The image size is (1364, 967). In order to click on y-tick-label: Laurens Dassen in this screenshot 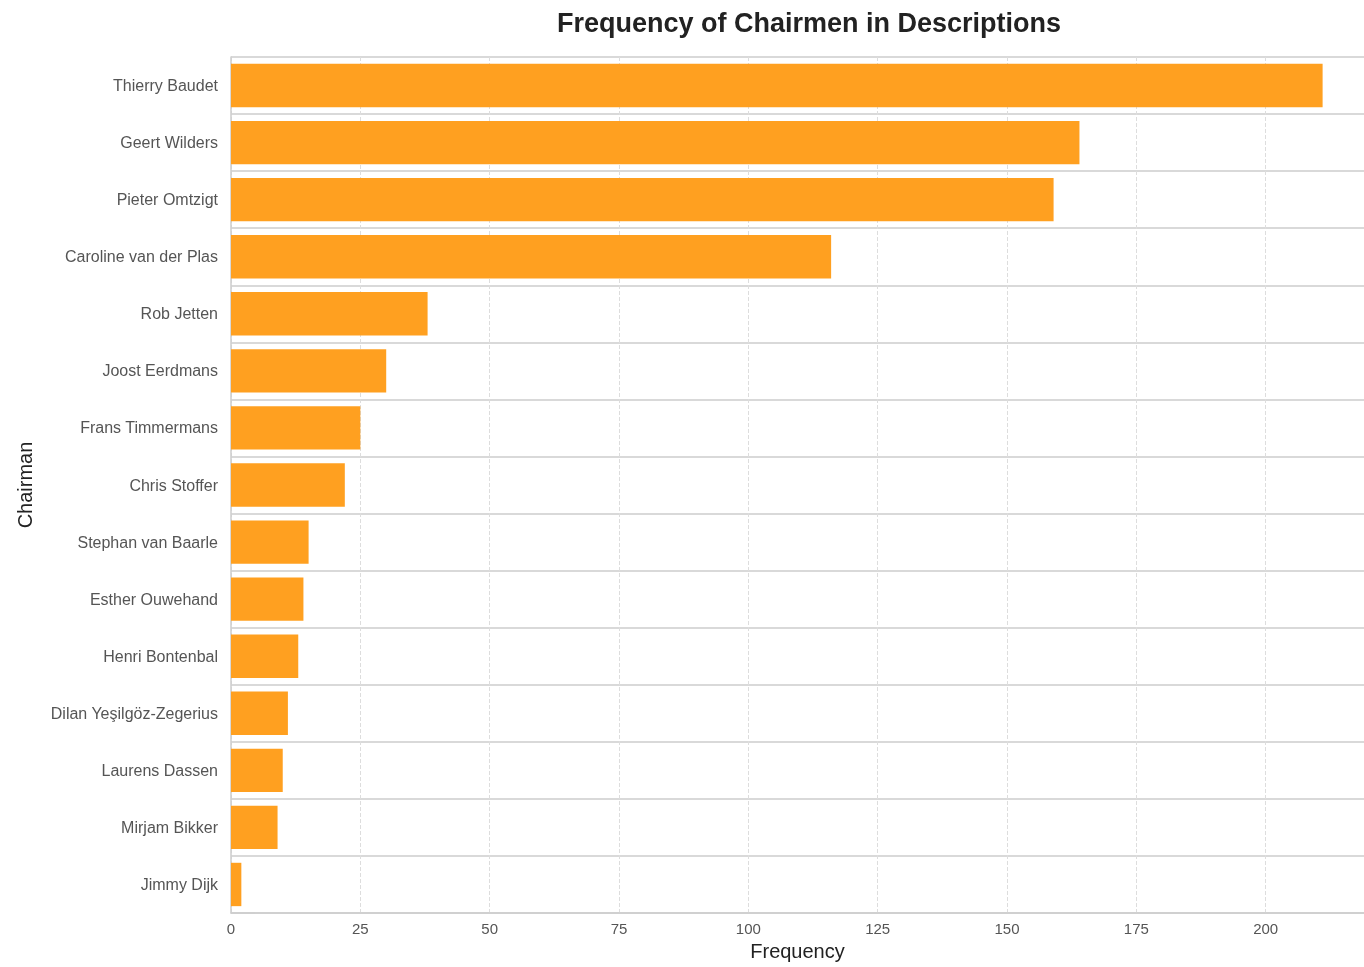, I will do `click(159, 770)`.